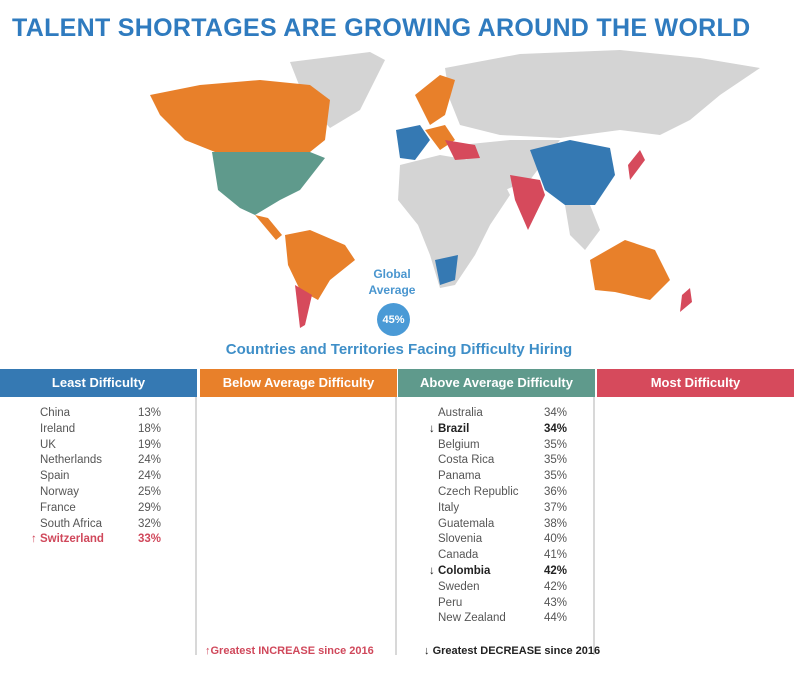 The width and height of the screenshot is (798, 673). Describe the element at coordinates (695, 478) in the screenshot. I see `table-row: Greece61%` at that location.